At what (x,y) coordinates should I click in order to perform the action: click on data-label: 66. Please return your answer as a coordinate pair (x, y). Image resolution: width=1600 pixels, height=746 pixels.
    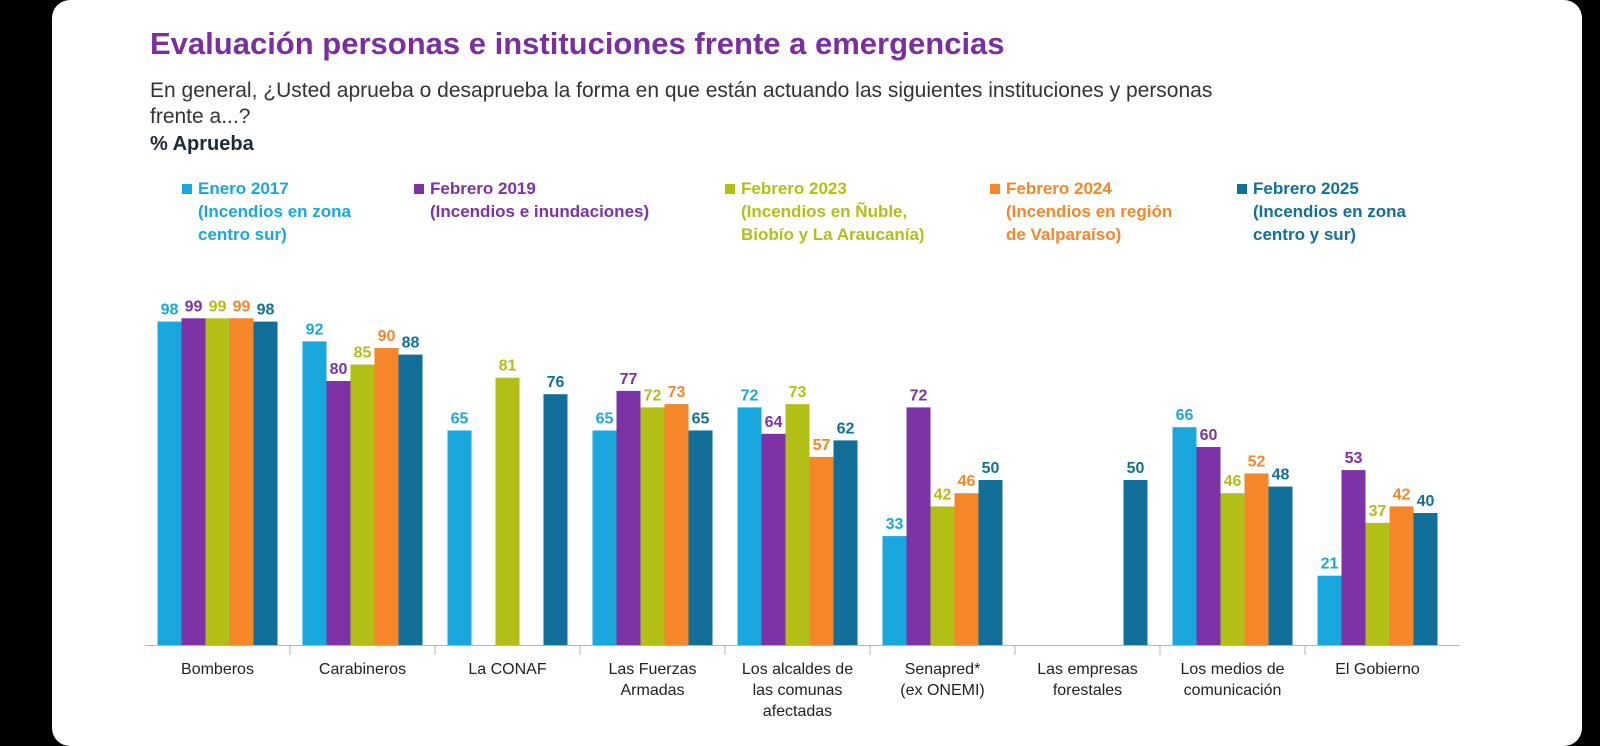
    Looking at the image, I should click on (1185, 415).